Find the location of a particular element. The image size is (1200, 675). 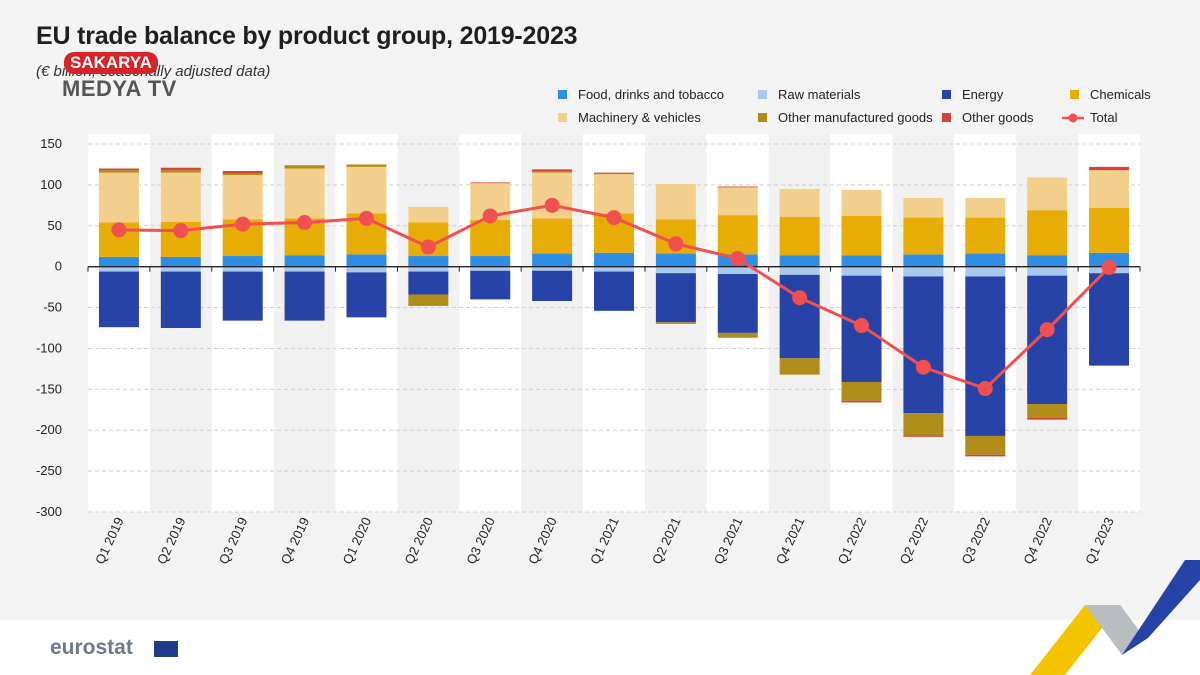

x-tick-label: Q1 2020 is located at coordinates (357, 541).